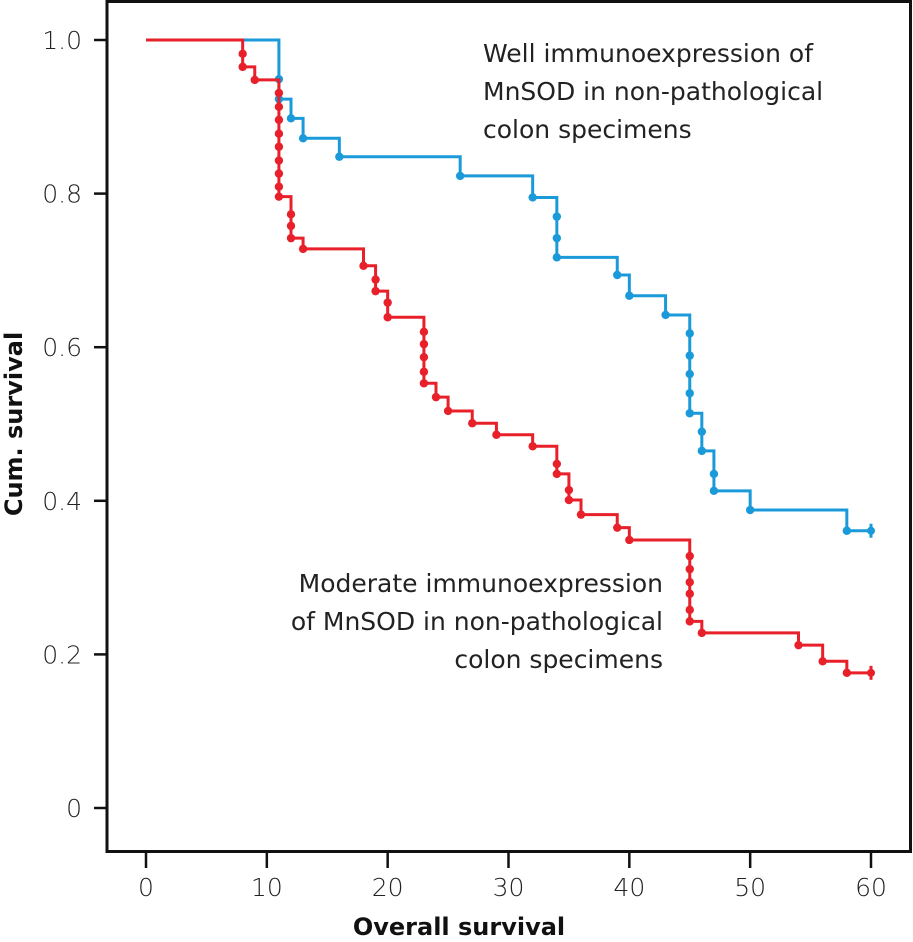  I want to click on y-axis: 0 0.2 0.4 0.6 0.8 1.0, so click(74, 424).